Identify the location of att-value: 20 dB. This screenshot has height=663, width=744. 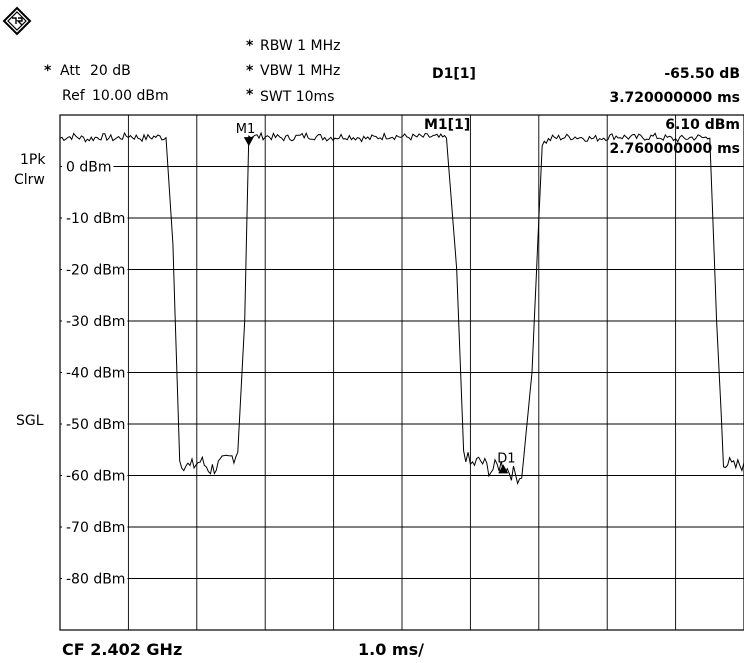
(110, 71).